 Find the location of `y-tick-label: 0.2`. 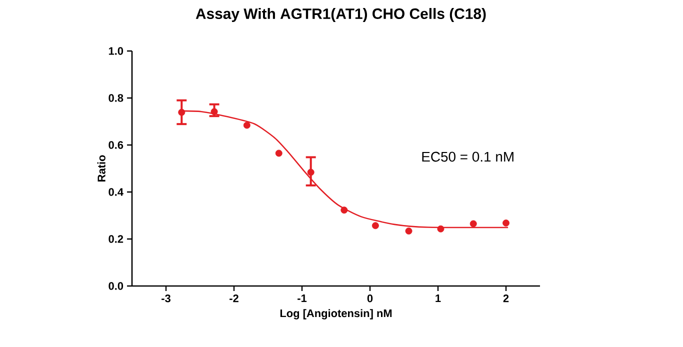

y-tick-label: 0.2 is located at coordinates (116, 239).